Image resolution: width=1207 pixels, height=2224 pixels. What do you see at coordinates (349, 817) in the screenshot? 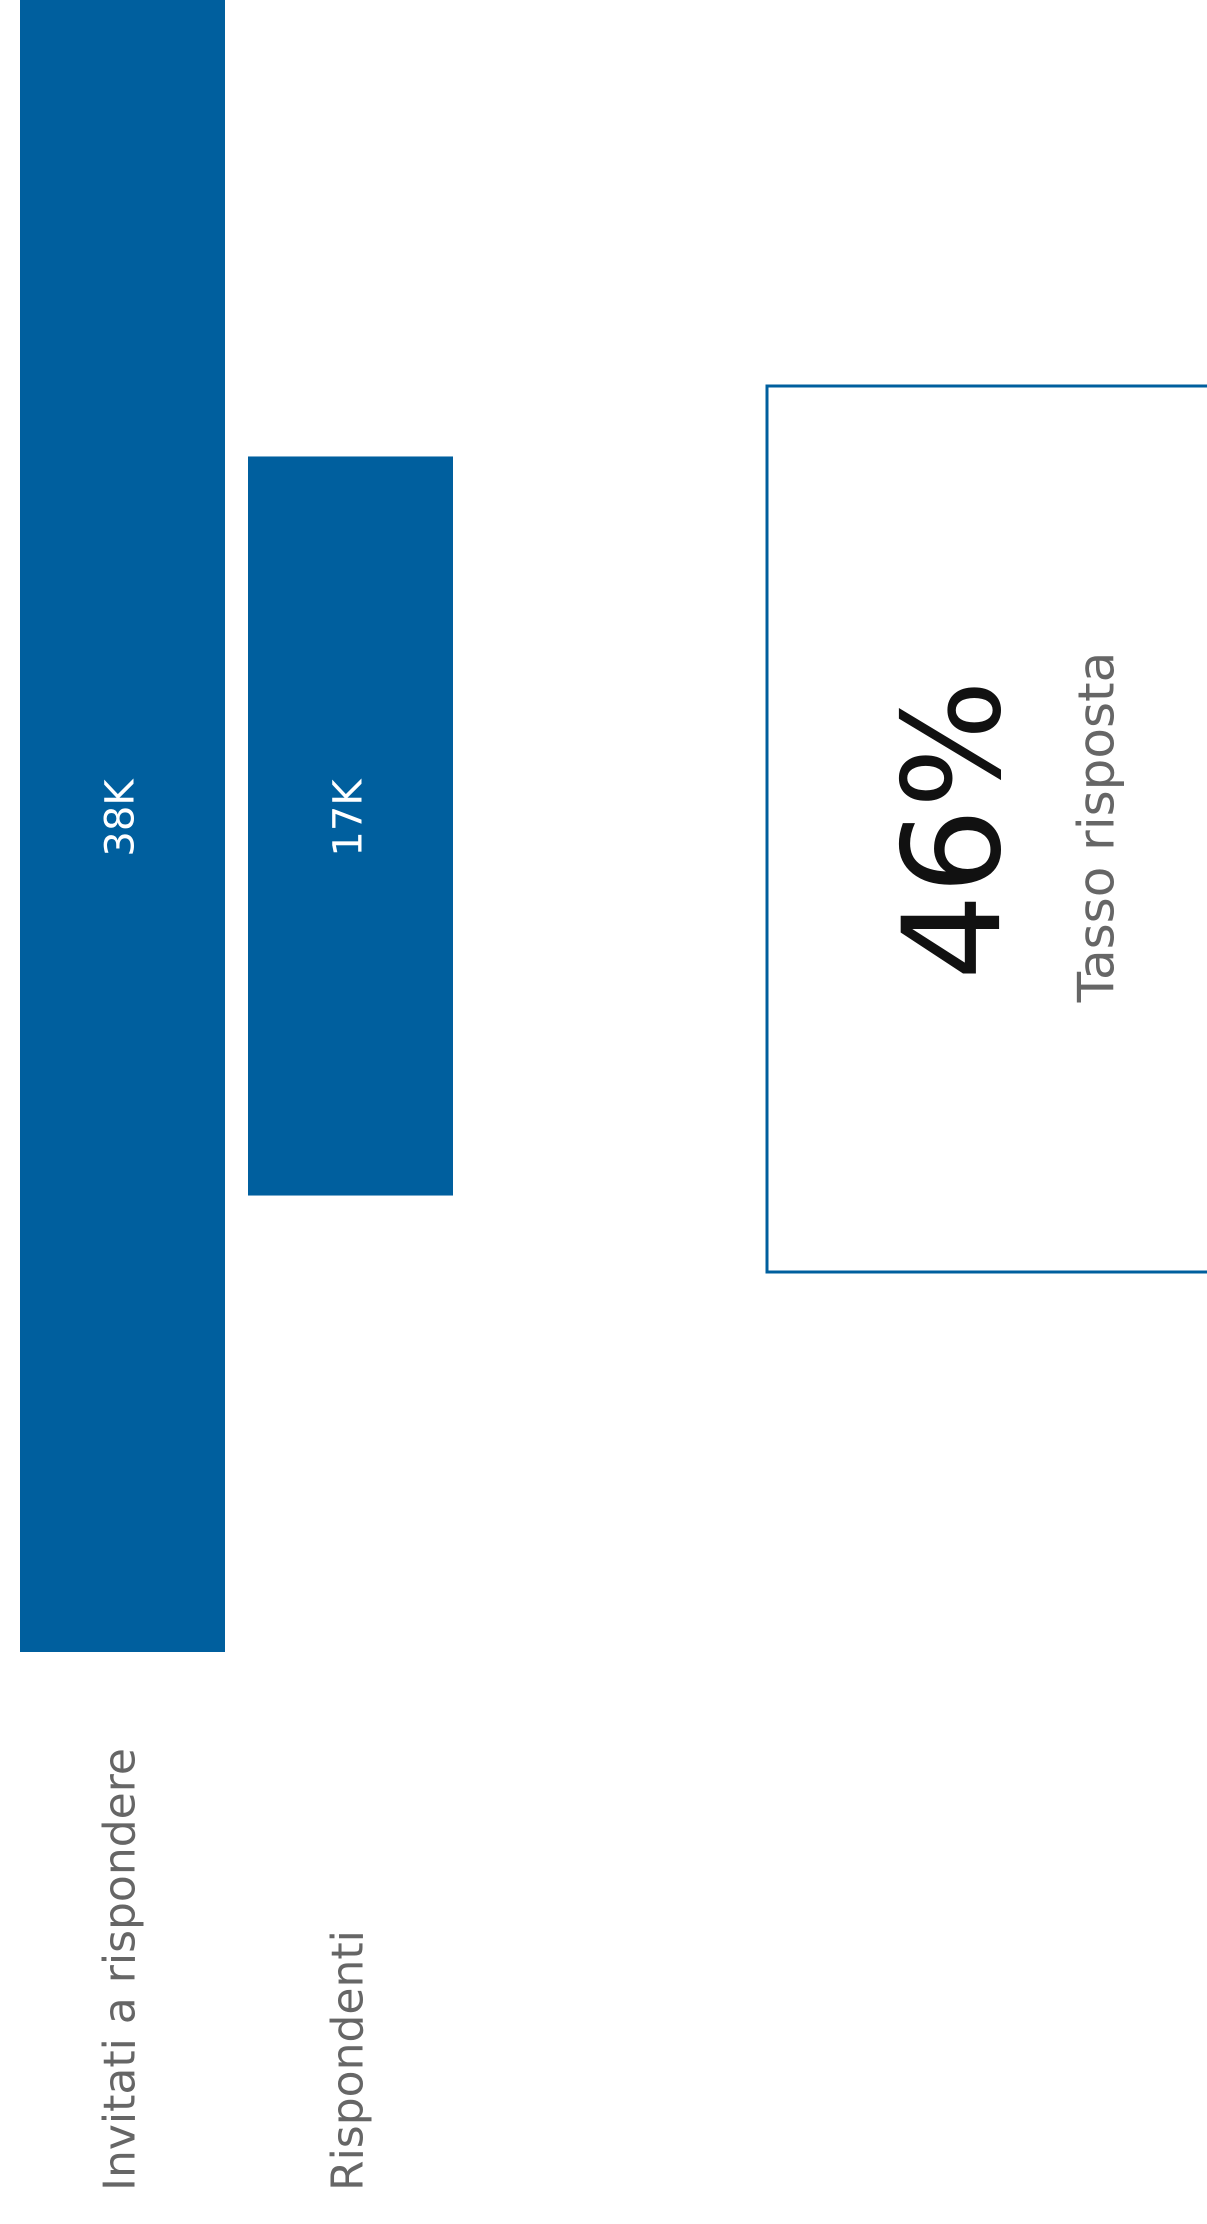
I see `value-label: 17K` at bounding box center [349, 817].